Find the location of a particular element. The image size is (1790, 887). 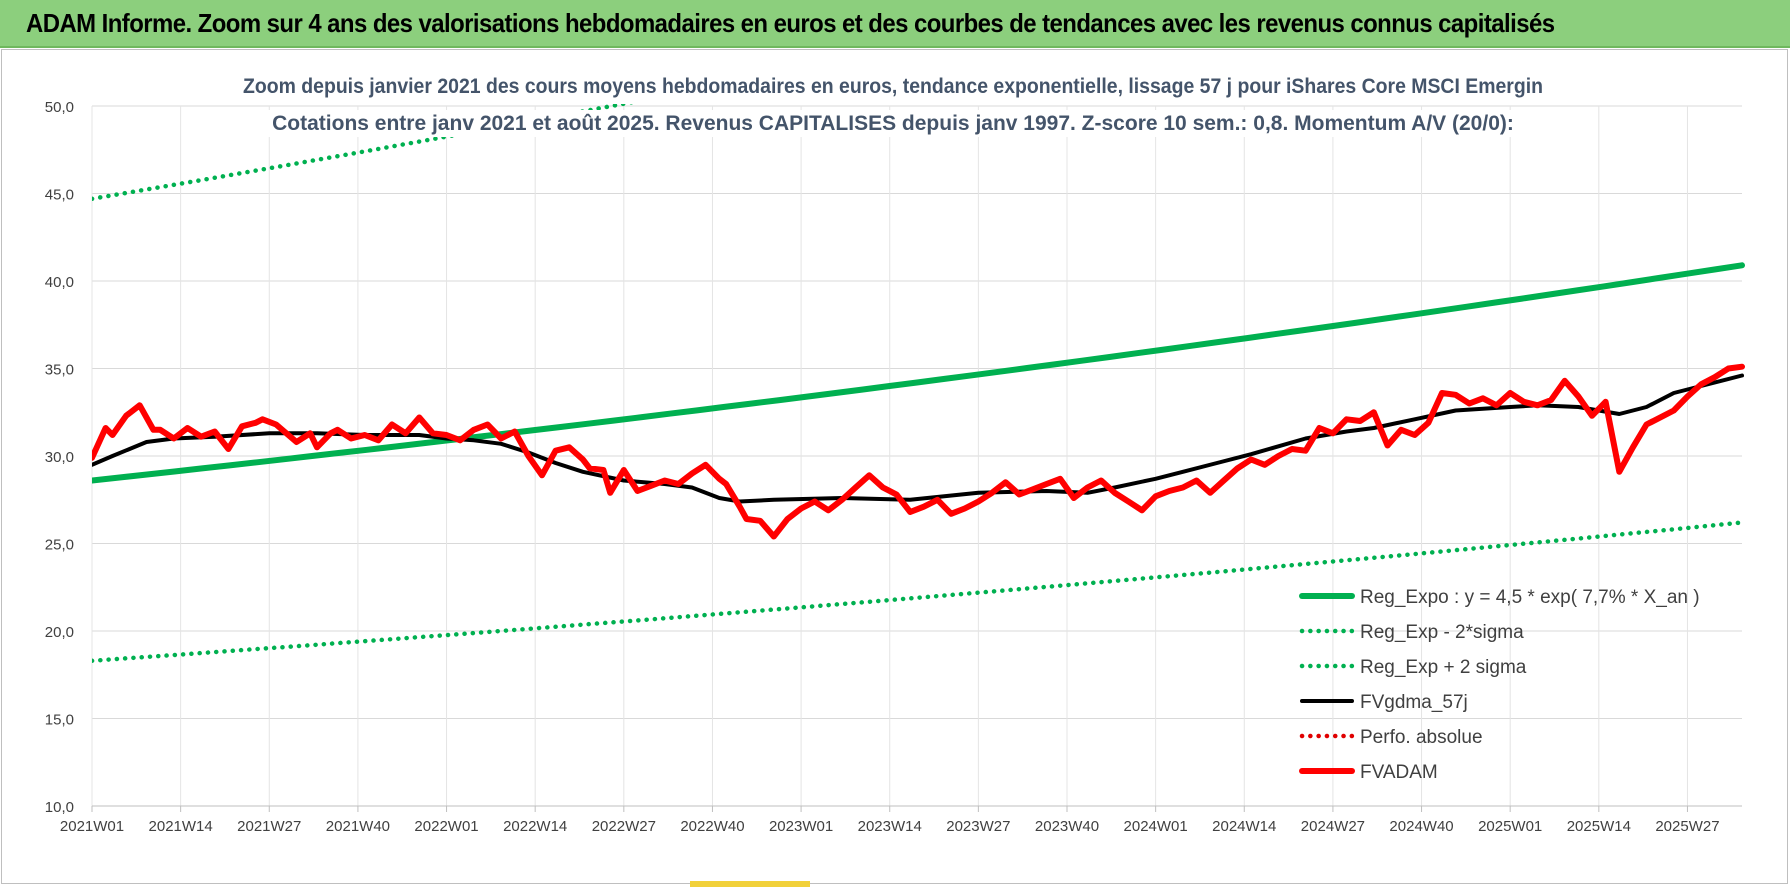

x-tick-label: 2021W27 is located at coordinates (269, 826).